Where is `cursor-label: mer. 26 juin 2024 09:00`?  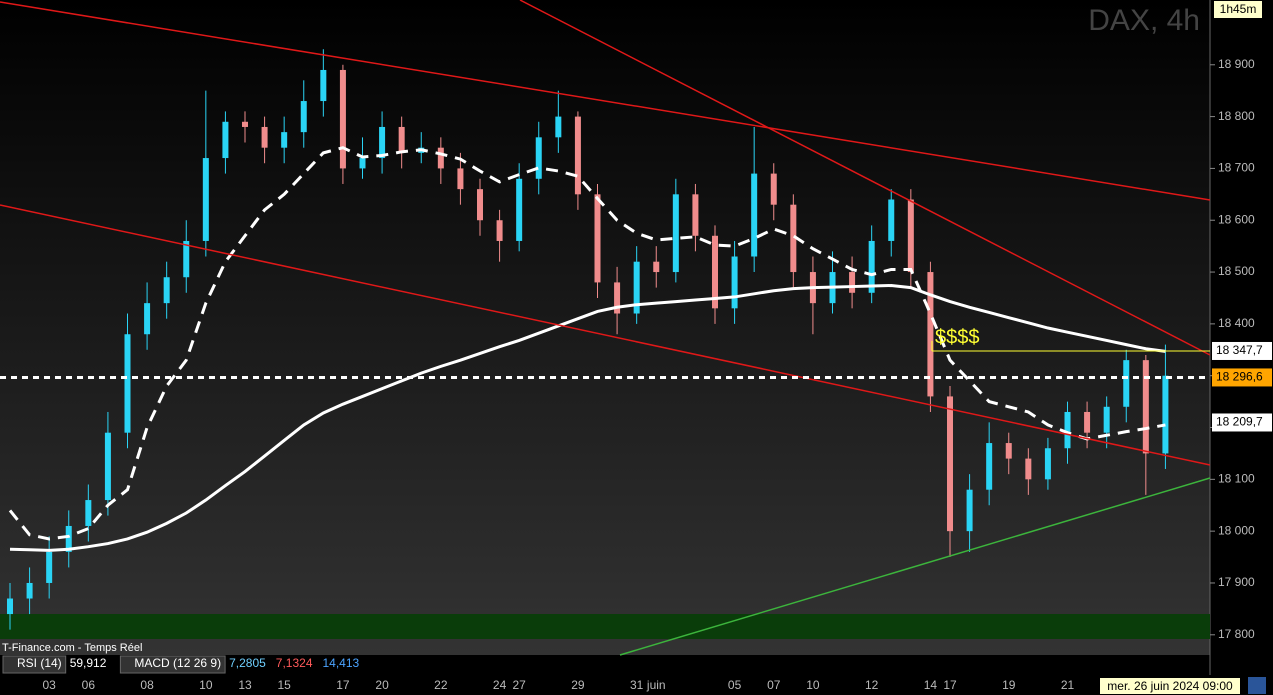 cursor-label: mer. 26 juin 2024 09:00 is located at coordinates (1170, 686).